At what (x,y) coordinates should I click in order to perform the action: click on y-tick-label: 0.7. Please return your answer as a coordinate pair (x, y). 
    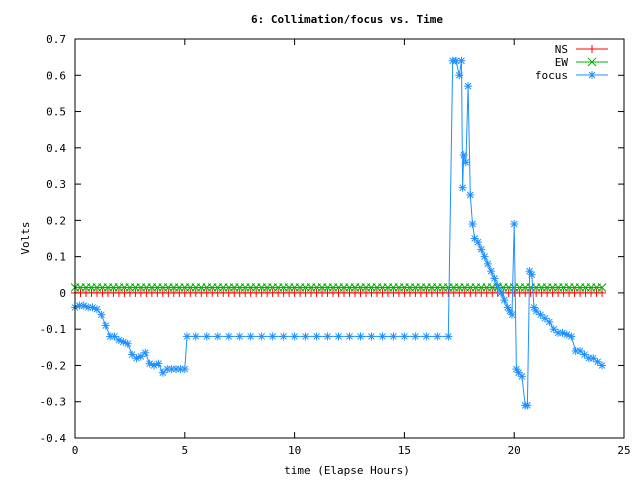
    Looking at the image, I should click on (56, 39).